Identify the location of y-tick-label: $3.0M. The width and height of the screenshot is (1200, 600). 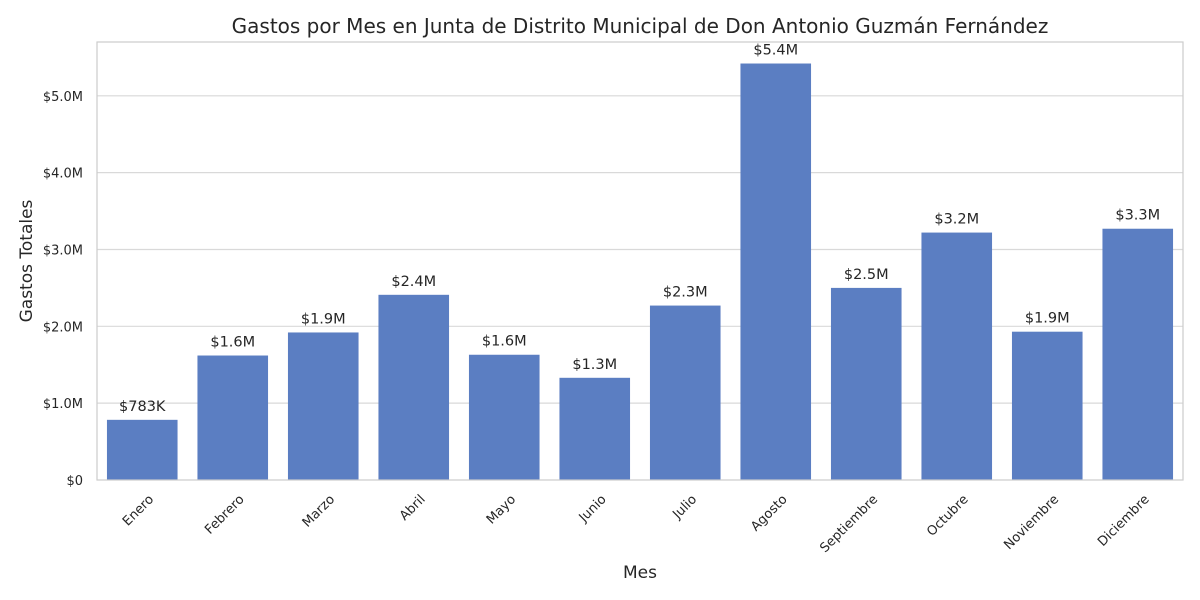
(63, 250).